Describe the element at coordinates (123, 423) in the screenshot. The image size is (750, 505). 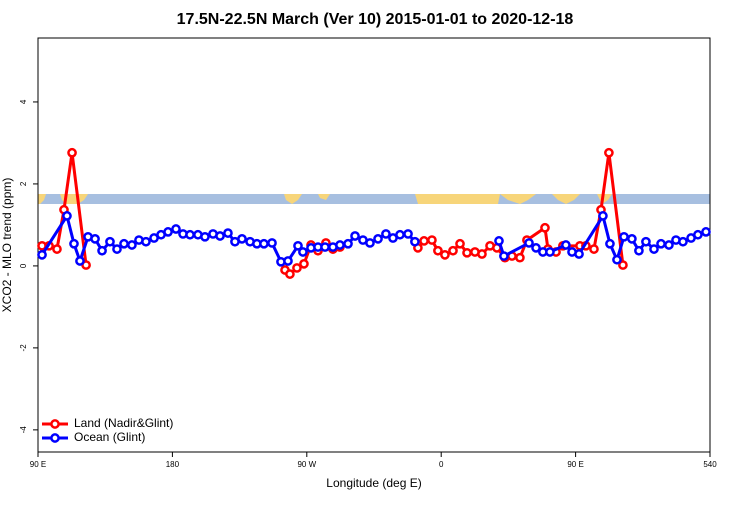
I see `legend-label: Land (Nadir&Glint)` at that location.